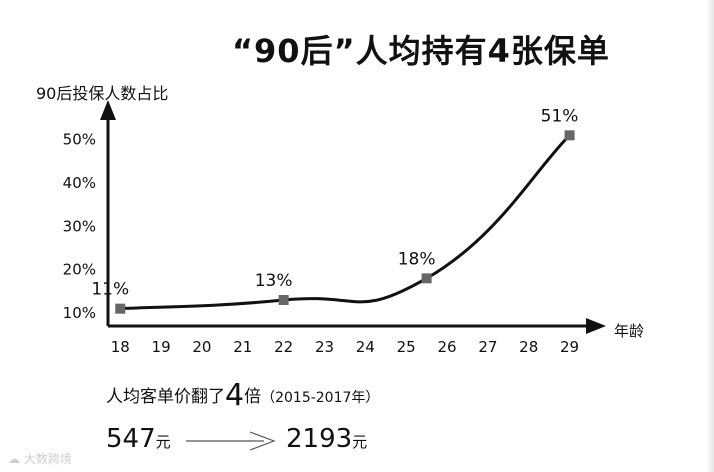  I want to click on note-suffix: 倍, so click(253, 397).